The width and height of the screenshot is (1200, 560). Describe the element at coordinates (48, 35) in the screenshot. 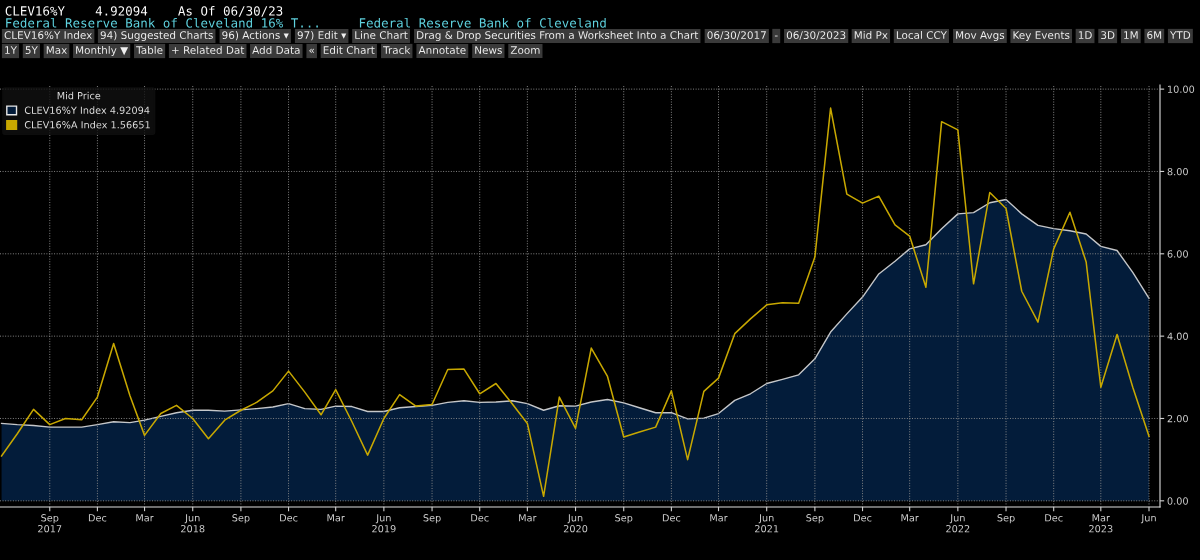

I see `text: CLEV16%Y Index` at that location.